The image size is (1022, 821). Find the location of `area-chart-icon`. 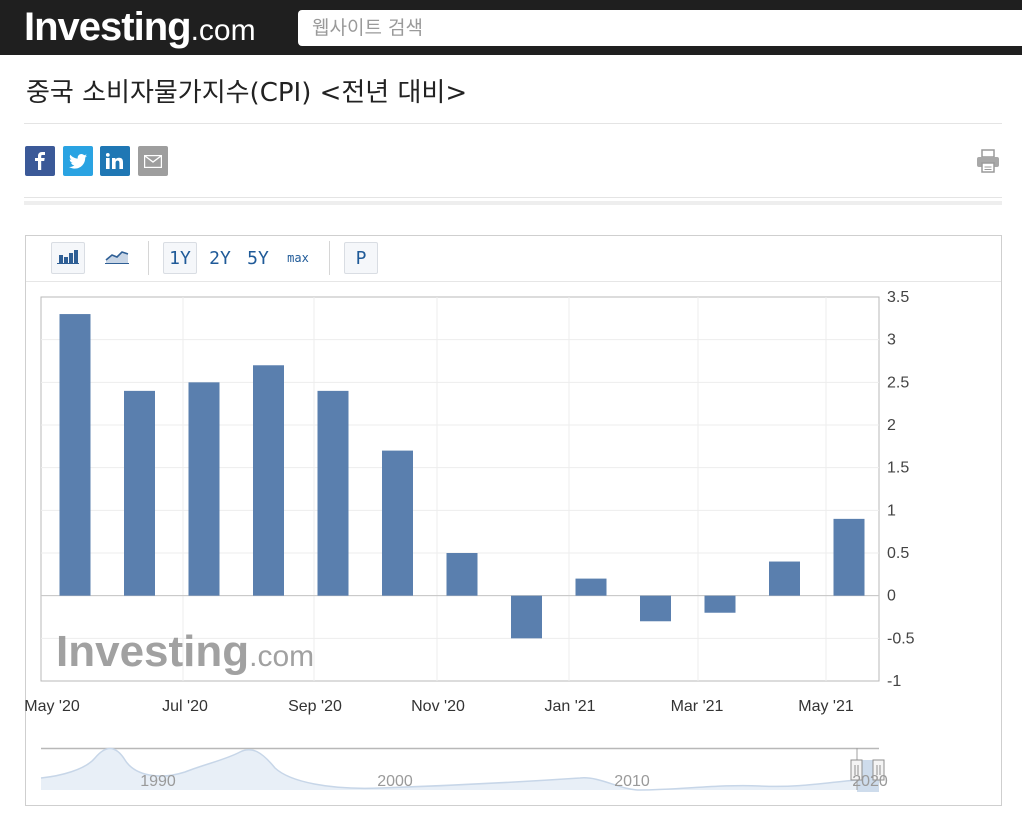

area-chart-icon is located at coordinates (117, 258).